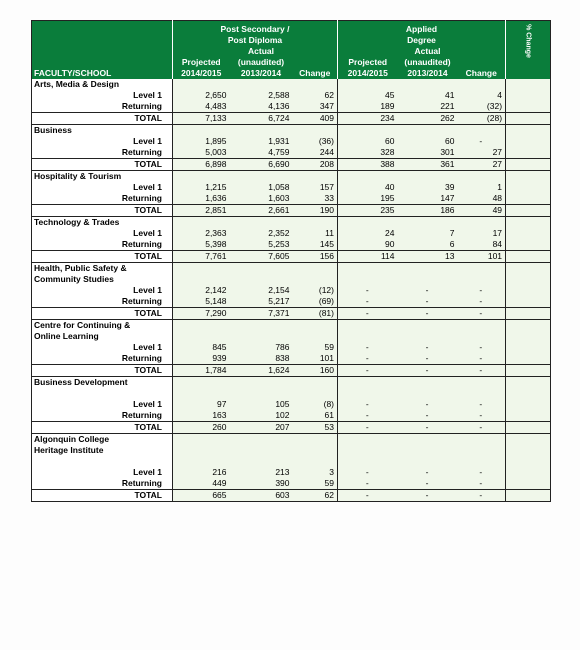 Image resolution: width=580 pixels, height=650 pixels. Describe the element at coordinates (481, 199) in the screenshot. I see `value-cell: 48` at that location.